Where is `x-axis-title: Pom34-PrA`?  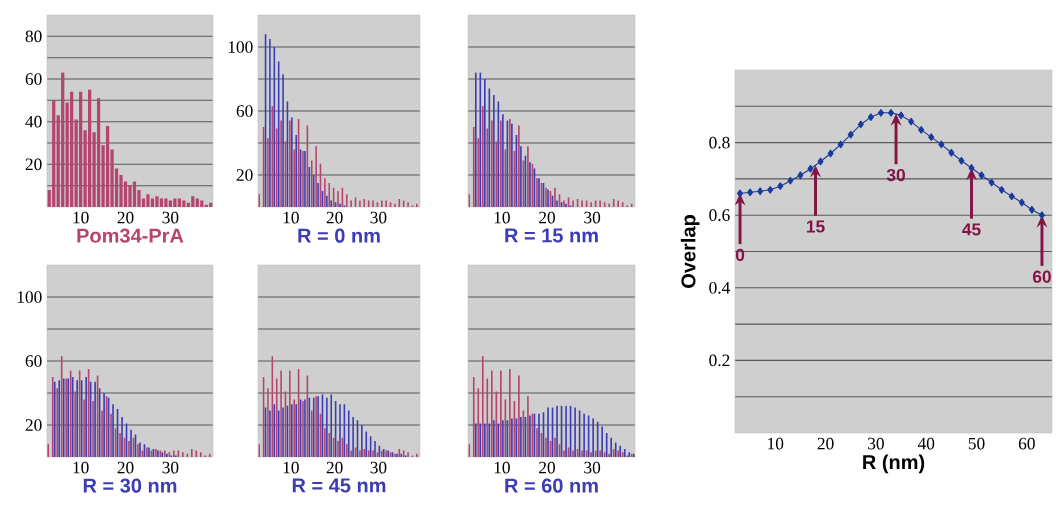 x-axis-title: Pom34-PrA is located at coordinates (130, 235).